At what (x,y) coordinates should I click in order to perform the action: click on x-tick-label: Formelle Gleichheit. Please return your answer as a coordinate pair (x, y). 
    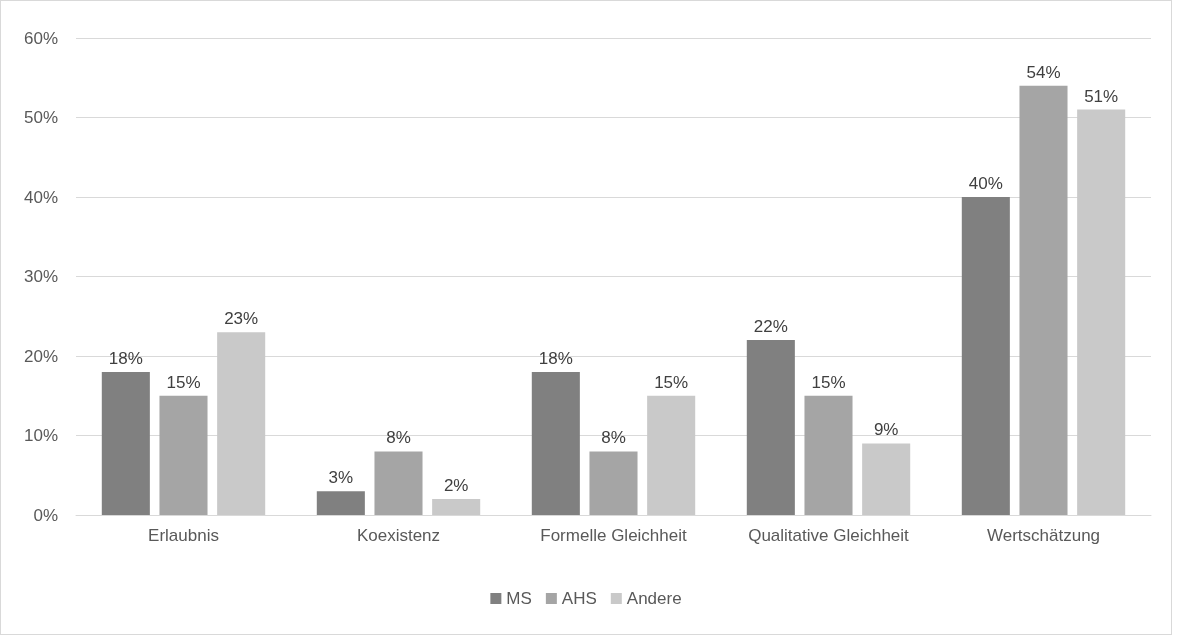
    Looking at the image, I should click on (613, 535).